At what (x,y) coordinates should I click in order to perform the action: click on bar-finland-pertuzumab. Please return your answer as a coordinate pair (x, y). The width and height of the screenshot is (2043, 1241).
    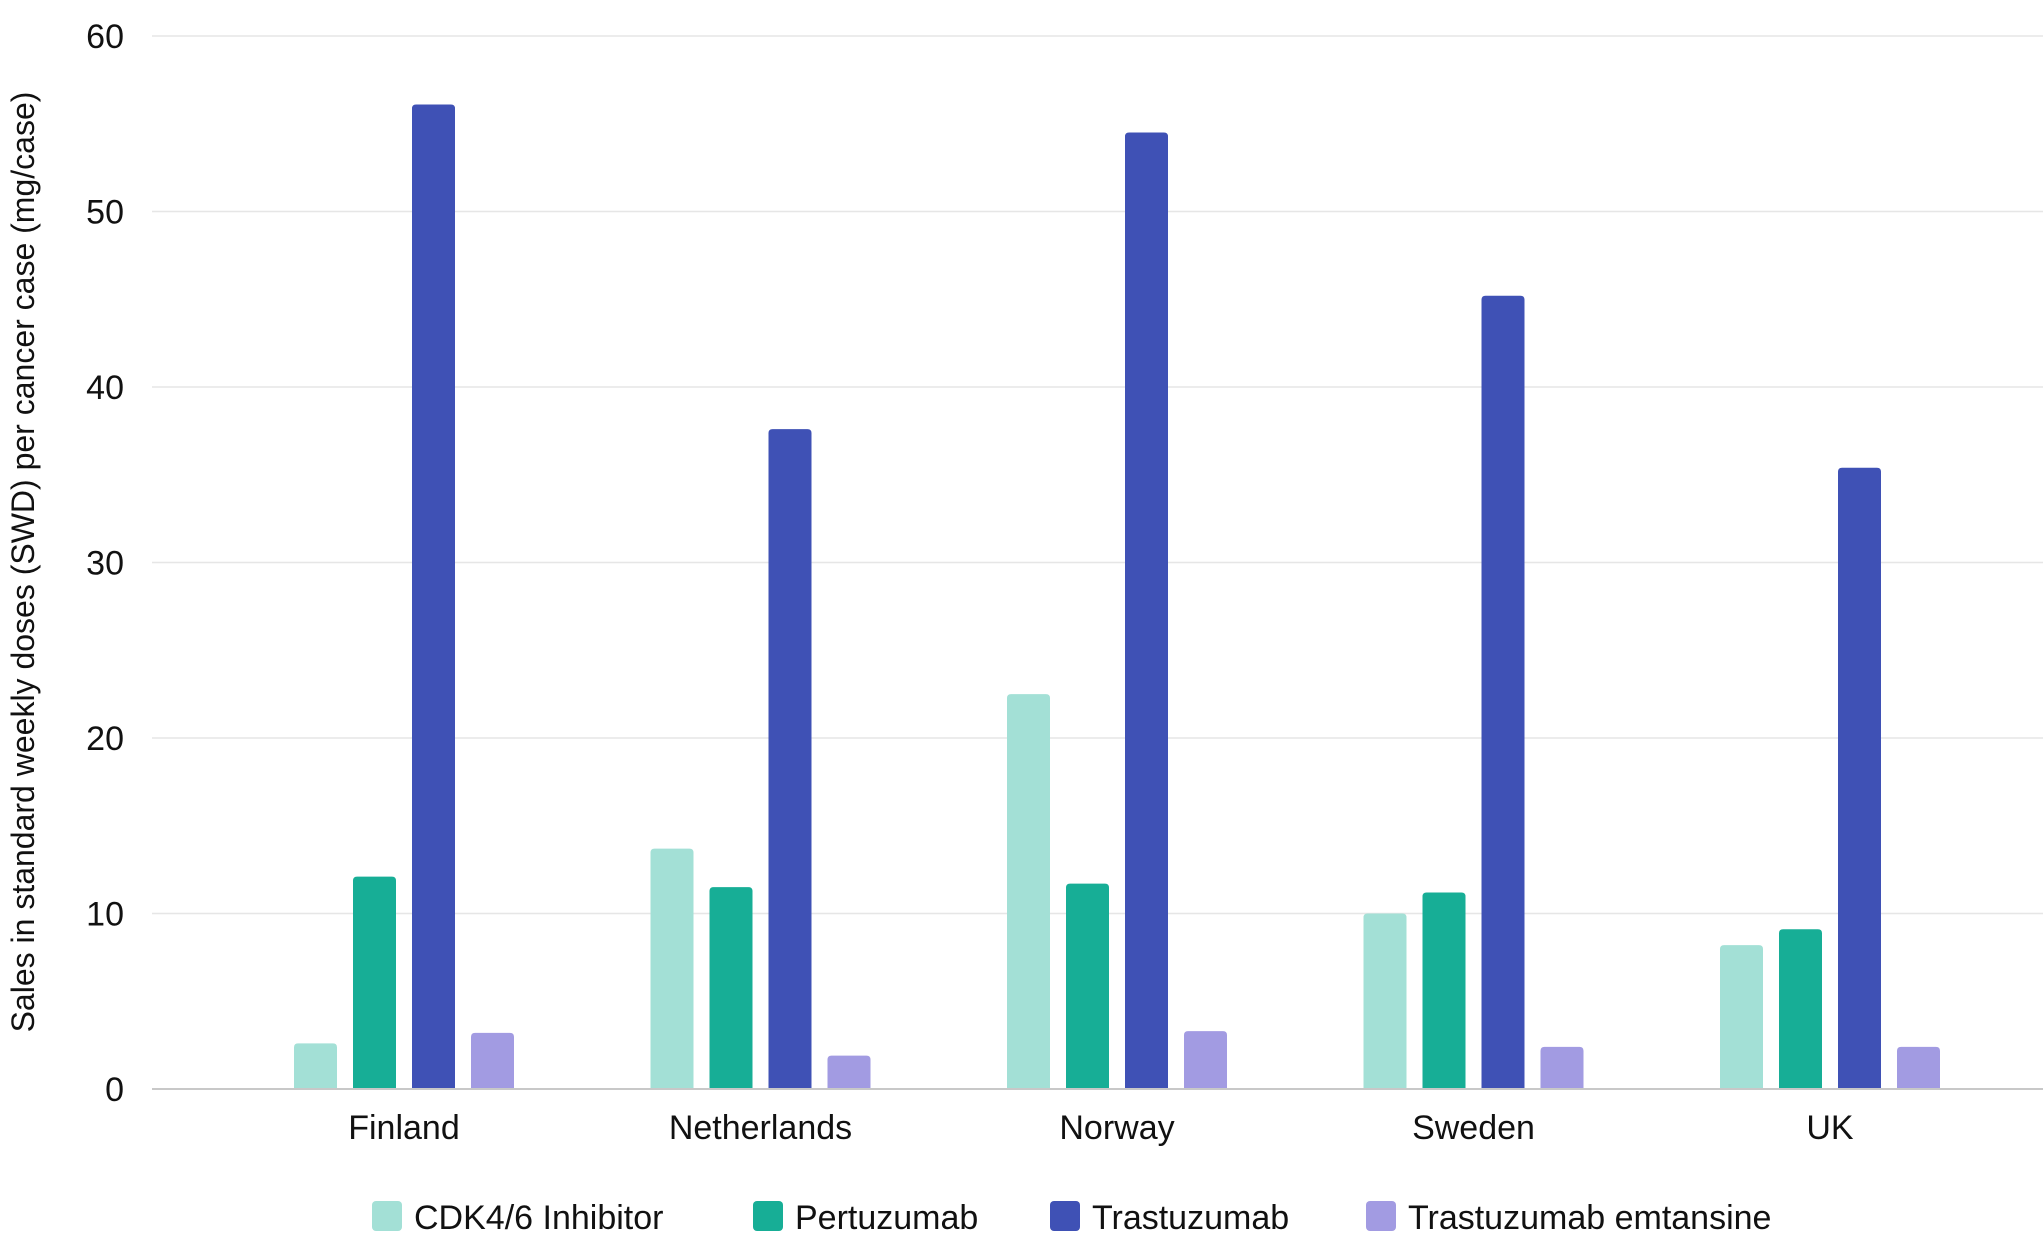
    Looking at the image, I should click on (374, 982).